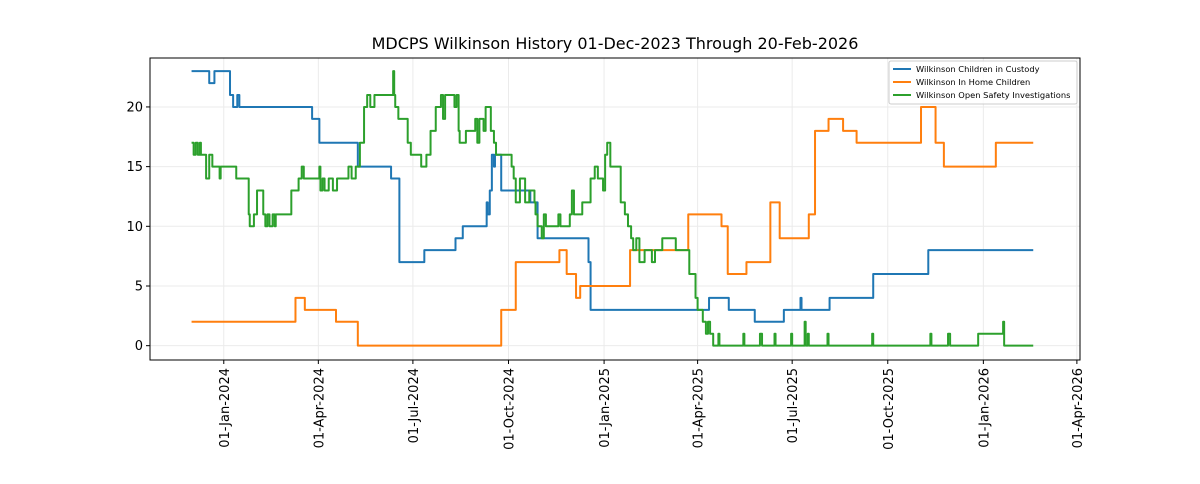 The image size is (1200, 484). I want to click on y-tick-label: 15, so click(134, 167).